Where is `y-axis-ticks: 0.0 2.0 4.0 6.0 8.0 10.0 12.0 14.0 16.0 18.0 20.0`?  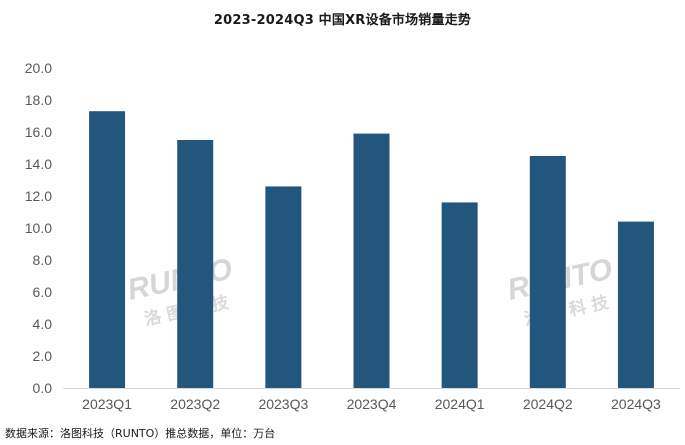 y-axis-ticks: 0.0 2.0 4.0 6.0 8.0 10.0 12.0 14.0 16.0 18.0 20.0 is located at coordinates (38, 228).